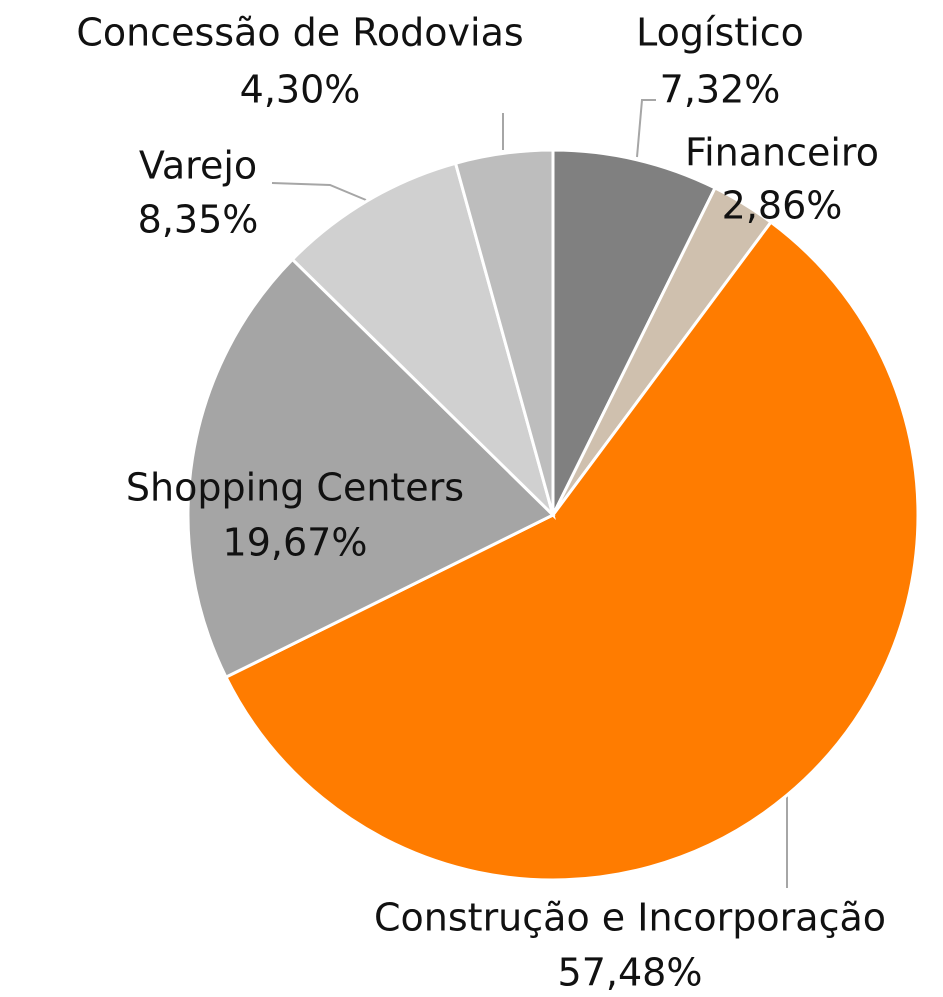  I want to click on value-label: 57,48%, so click(630, 973).